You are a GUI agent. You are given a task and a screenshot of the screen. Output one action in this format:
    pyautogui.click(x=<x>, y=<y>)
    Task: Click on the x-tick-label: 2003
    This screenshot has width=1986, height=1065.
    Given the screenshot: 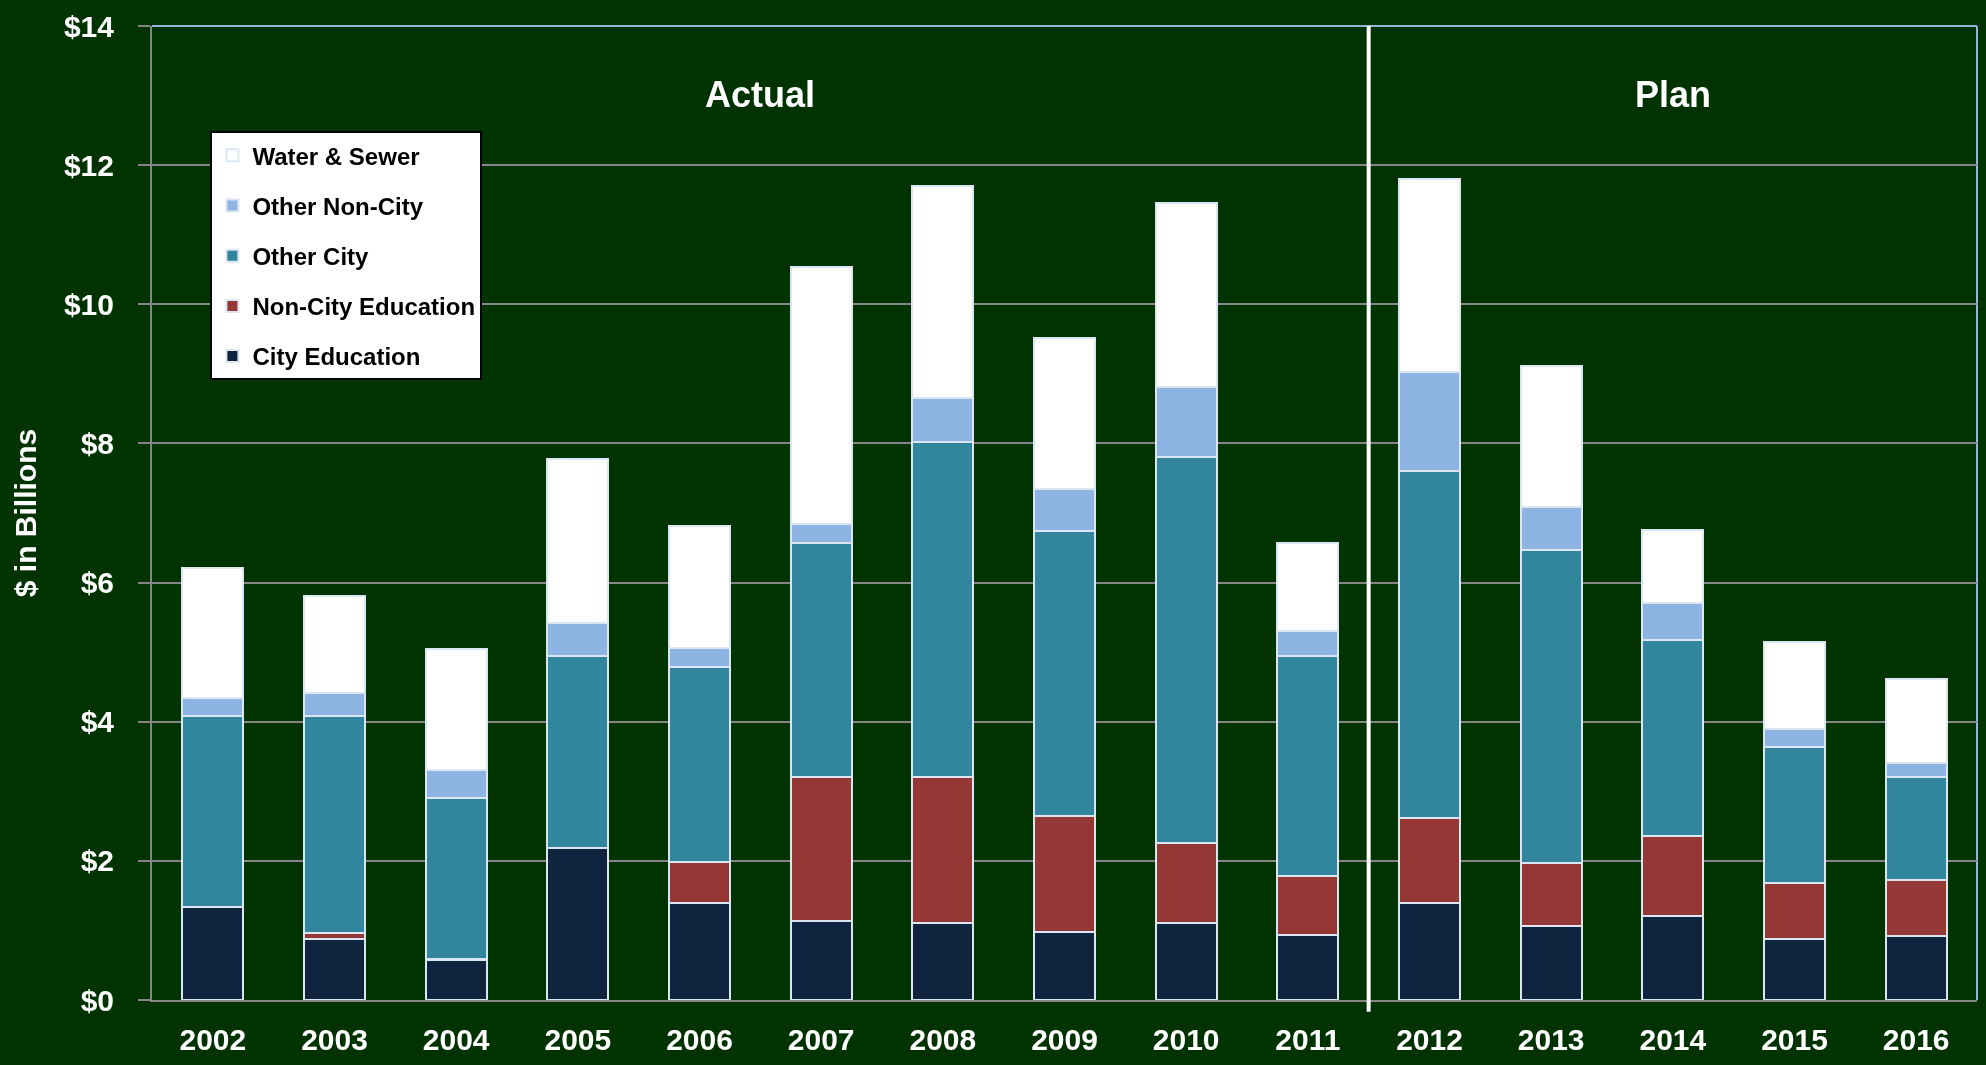 What is the action you would take?
    pyautogui.click(x=334, y=1039)
    